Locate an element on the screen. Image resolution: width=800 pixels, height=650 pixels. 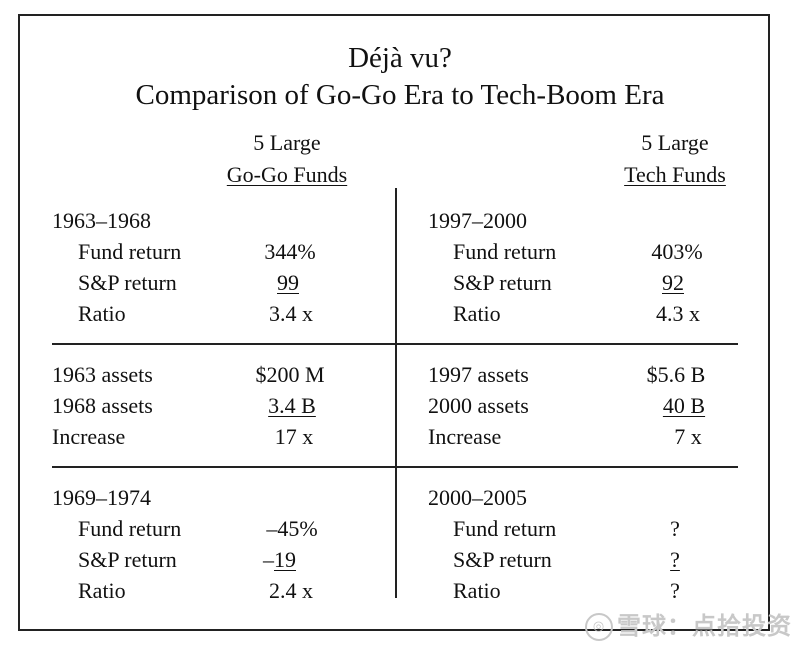
right-period-2: 2000–2005 is located at coordinates (477, 497).